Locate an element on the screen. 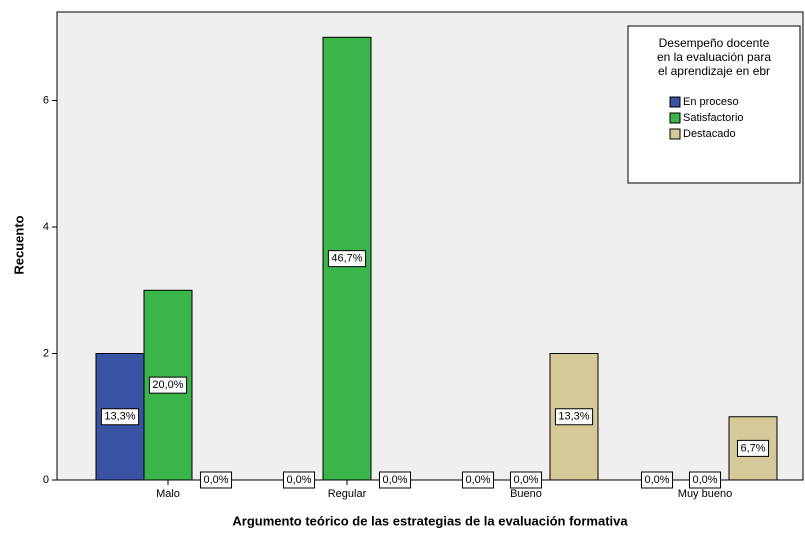 The height and width of the screenshot is (536, 805). y-tick-label: 6 is located at coordinates (46, 100).